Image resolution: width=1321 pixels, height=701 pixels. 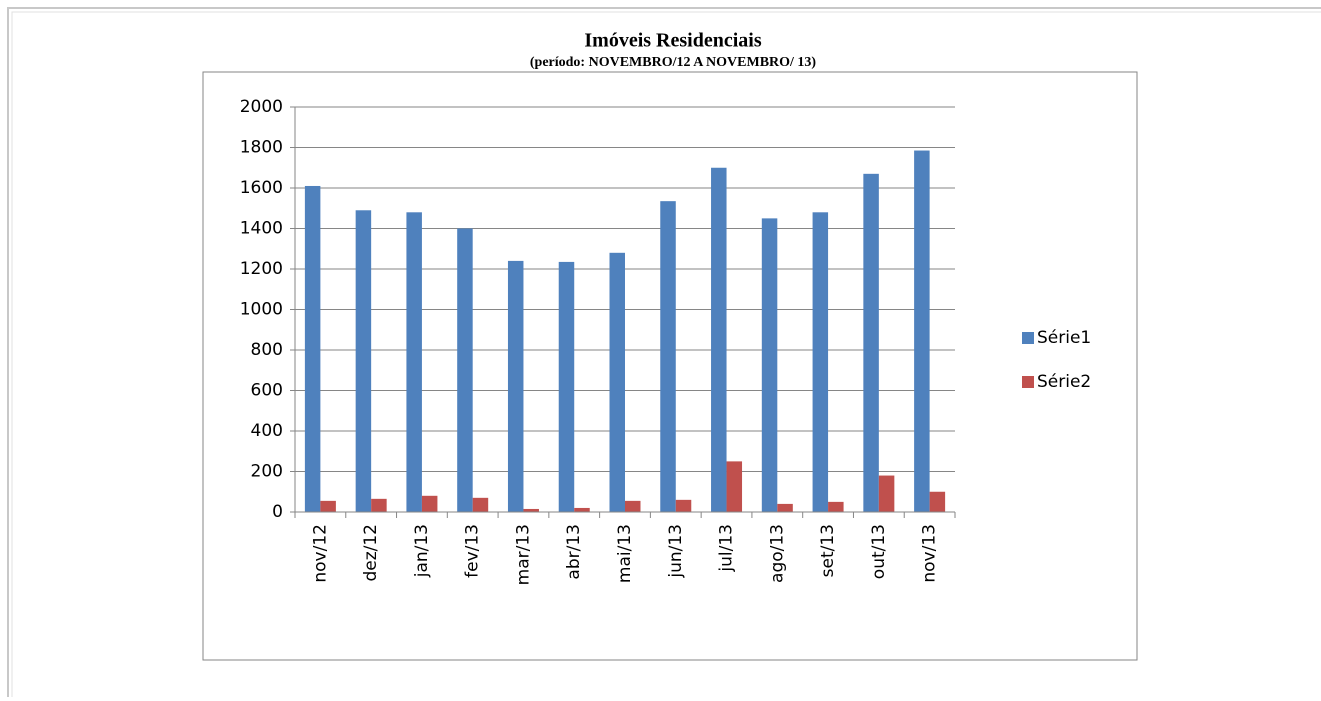 What do you see at coordinates (676, 551) in the screenshot?
I see `x-tick-label: jun/13` at bounding box center [676, 551].